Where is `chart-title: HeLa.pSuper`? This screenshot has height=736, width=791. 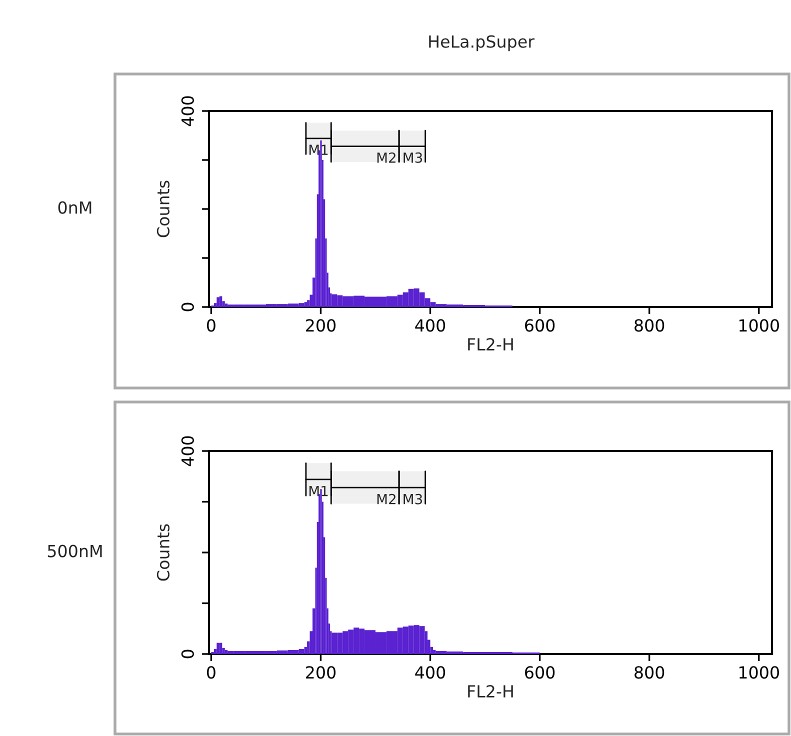 chart-title: HeLa.pSuper is located at coordinates (481, 43).